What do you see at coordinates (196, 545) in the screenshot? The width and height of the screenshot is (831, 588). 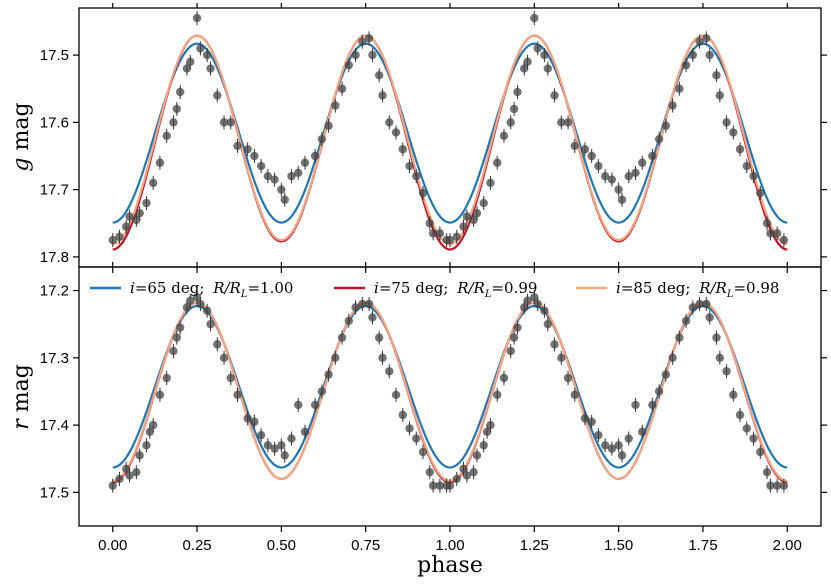 I see `x-tick-label: 0.25` at bounding box center [196, 545].